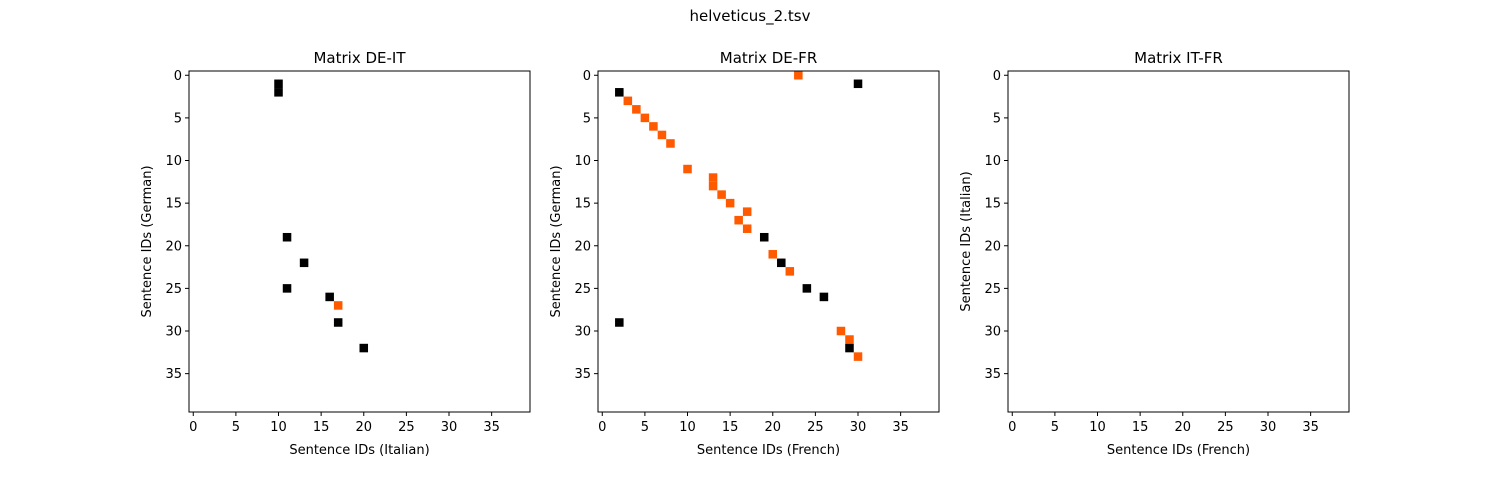  Describe the element at coordinates (966, 241) in the screenshot. I see `y-axis-label: Sentence IDs (Italian)` at that location.